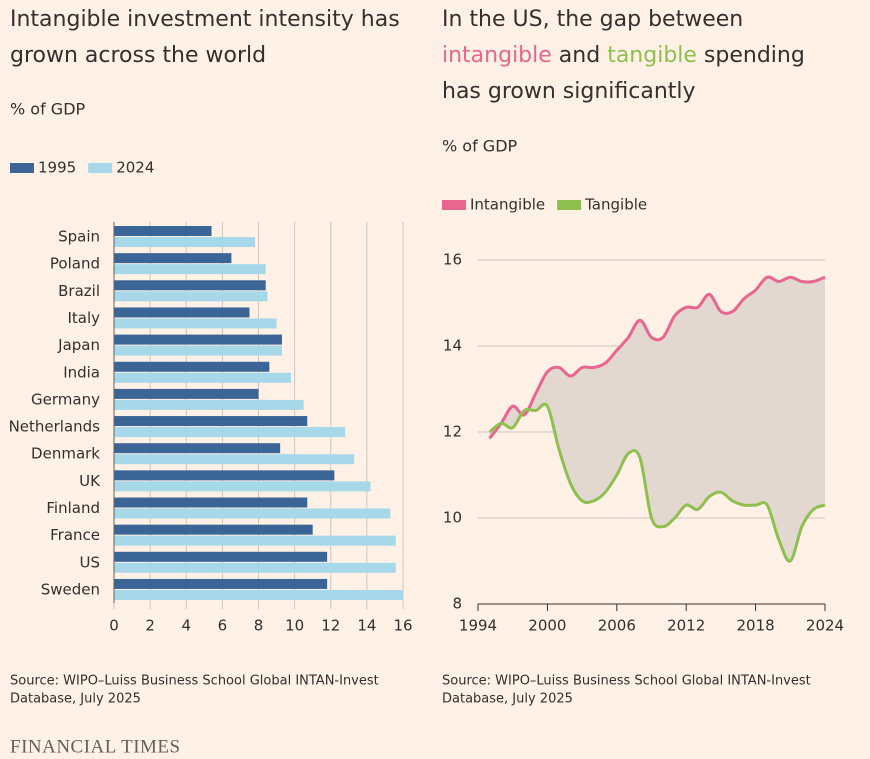 This screenshot has height=759, width=870. I want to click on x-tick-label: 2024, so click(825, 626).